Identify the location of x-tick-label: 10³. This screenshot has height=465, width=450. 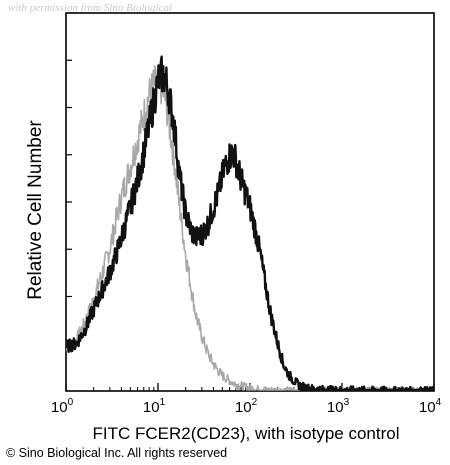
(338, 406).